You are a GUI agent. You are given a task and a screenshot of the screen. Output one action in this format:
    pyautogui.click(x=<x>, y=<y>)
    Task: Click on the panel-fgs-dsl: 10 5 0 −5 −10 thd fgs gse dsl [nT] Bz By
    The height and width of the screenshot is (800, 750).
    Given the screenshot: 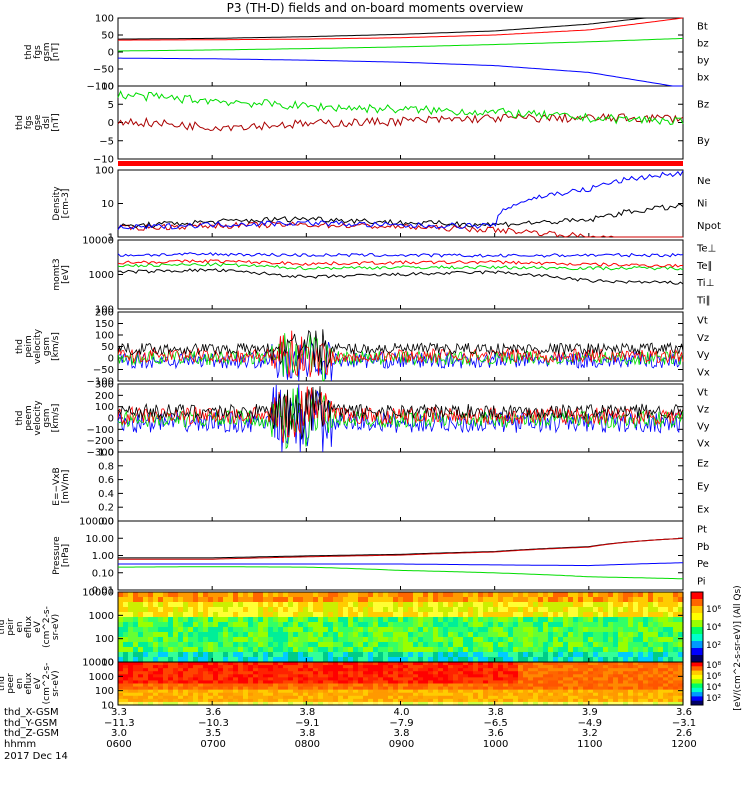 What is the action you would take?
    pyautogui.click(x=362, y=124)
    